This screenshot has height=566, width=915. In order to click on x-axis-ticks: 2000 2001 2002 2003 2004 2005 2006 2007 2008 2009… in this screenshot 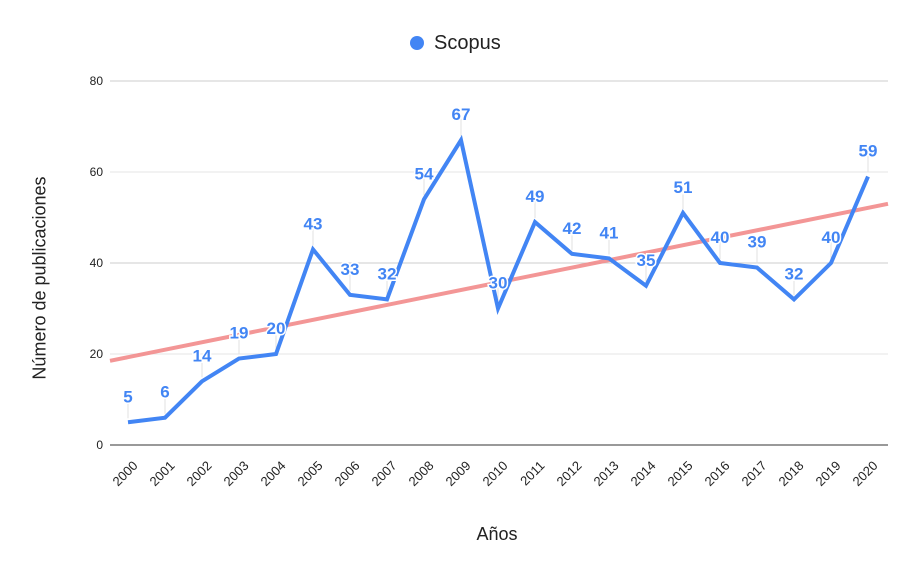, I will do `click(494, 473)`.